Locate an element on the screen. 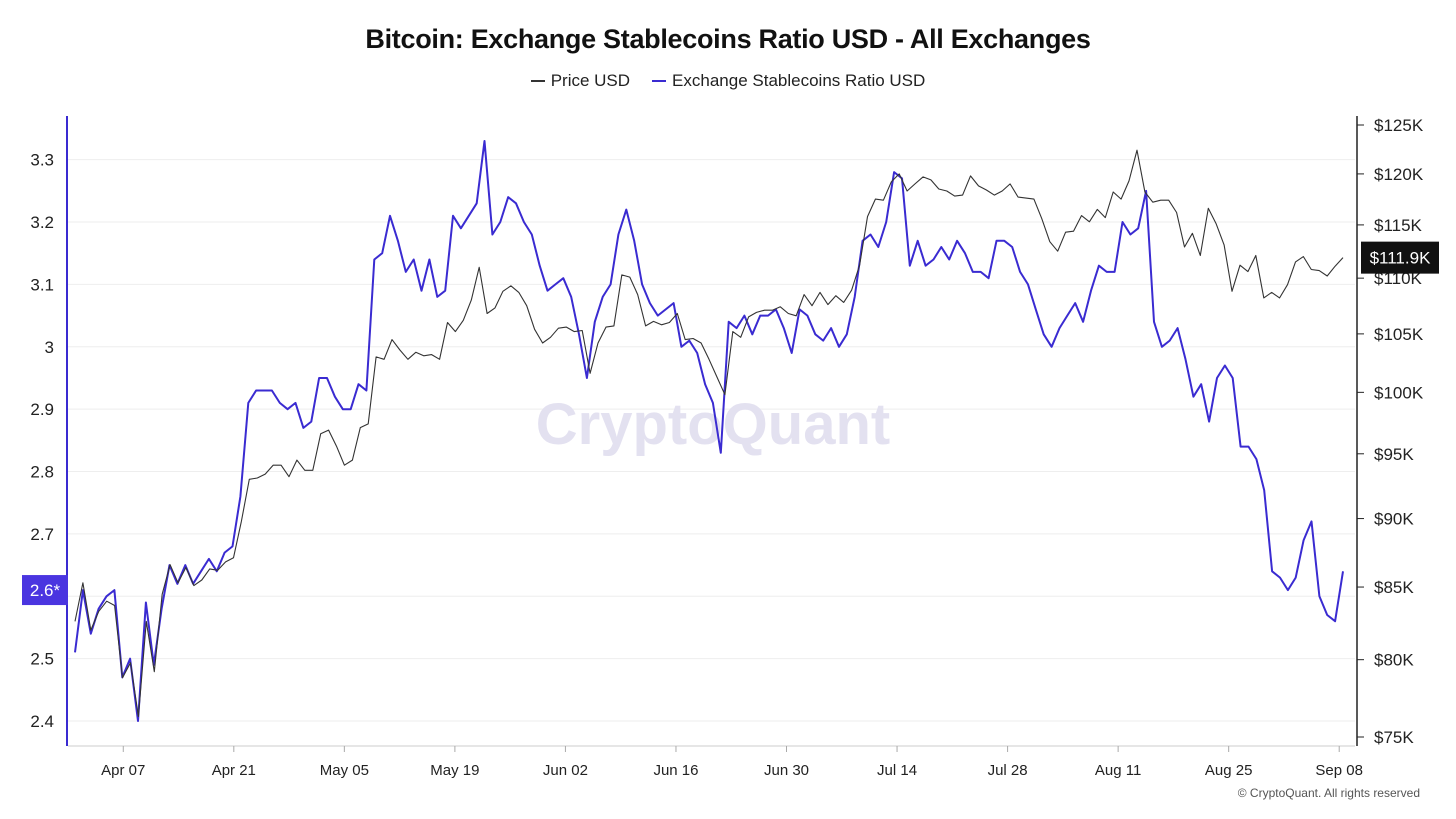 Image resolution: width=1456 pixels, height=819 pixels. x-tick-label: Apr 07 is located at coordinates (123, 770).